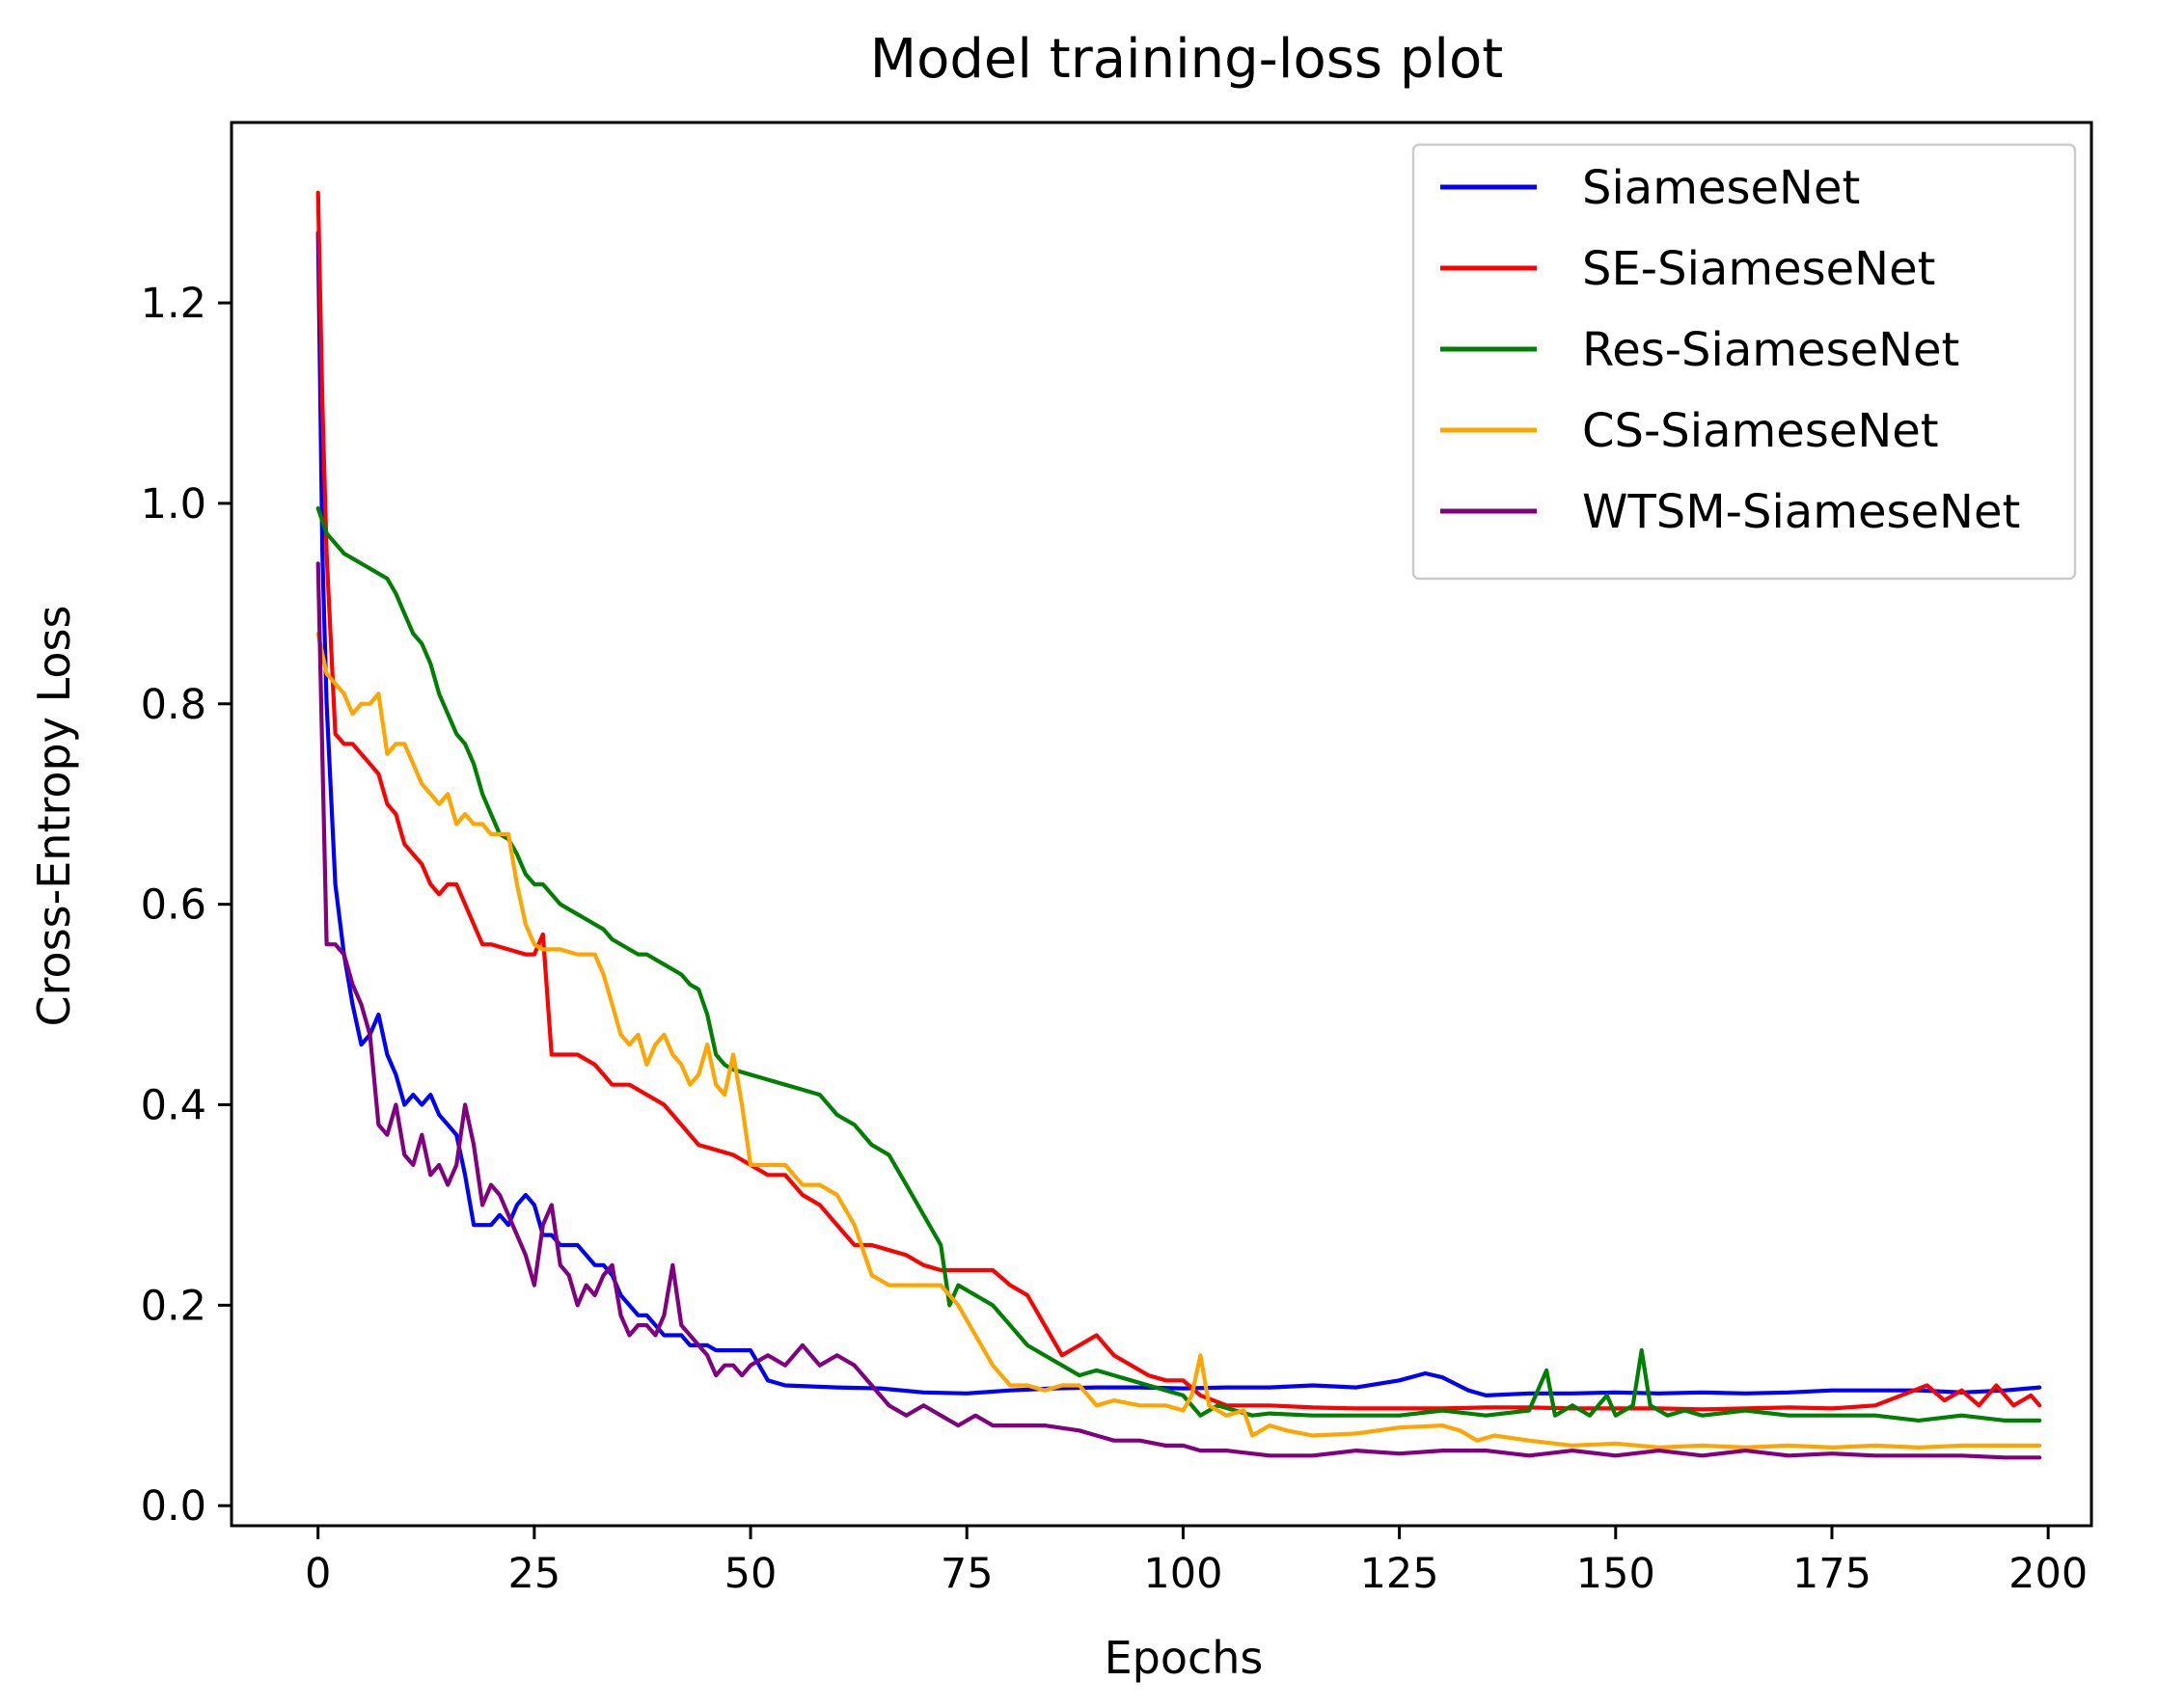 This screenshot has width=2158, height=1708. I want to click on y-tick-label: 0.2, so click(173, 1306).